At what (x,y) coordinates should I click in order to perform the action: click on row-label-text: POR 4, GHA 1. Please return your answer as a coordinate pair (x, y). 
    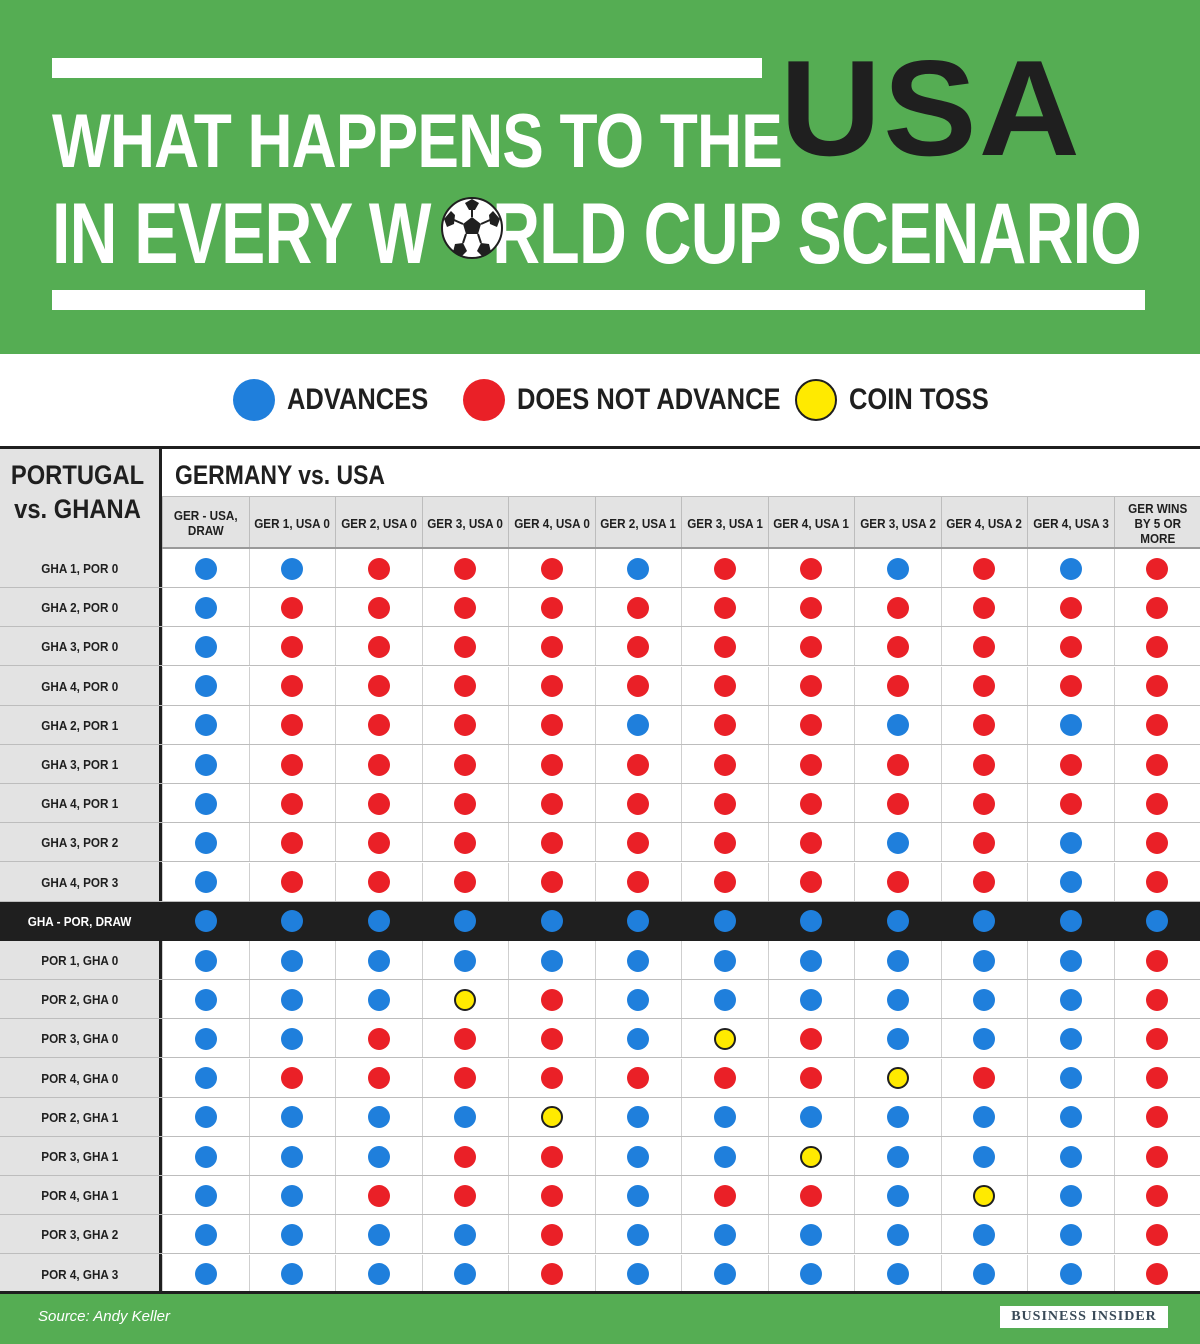
    Looking at the image, I should click on (79, 1196).